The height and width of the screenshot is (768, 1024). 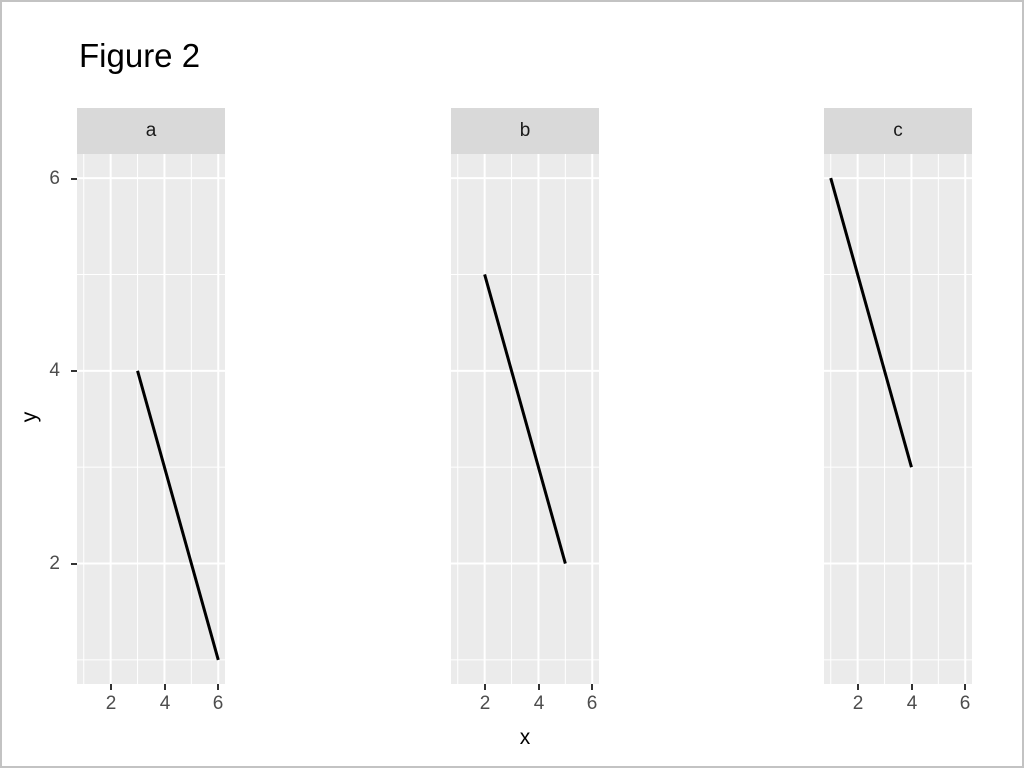 I want to click on facet-strip: a, so click(x=151, y=131).